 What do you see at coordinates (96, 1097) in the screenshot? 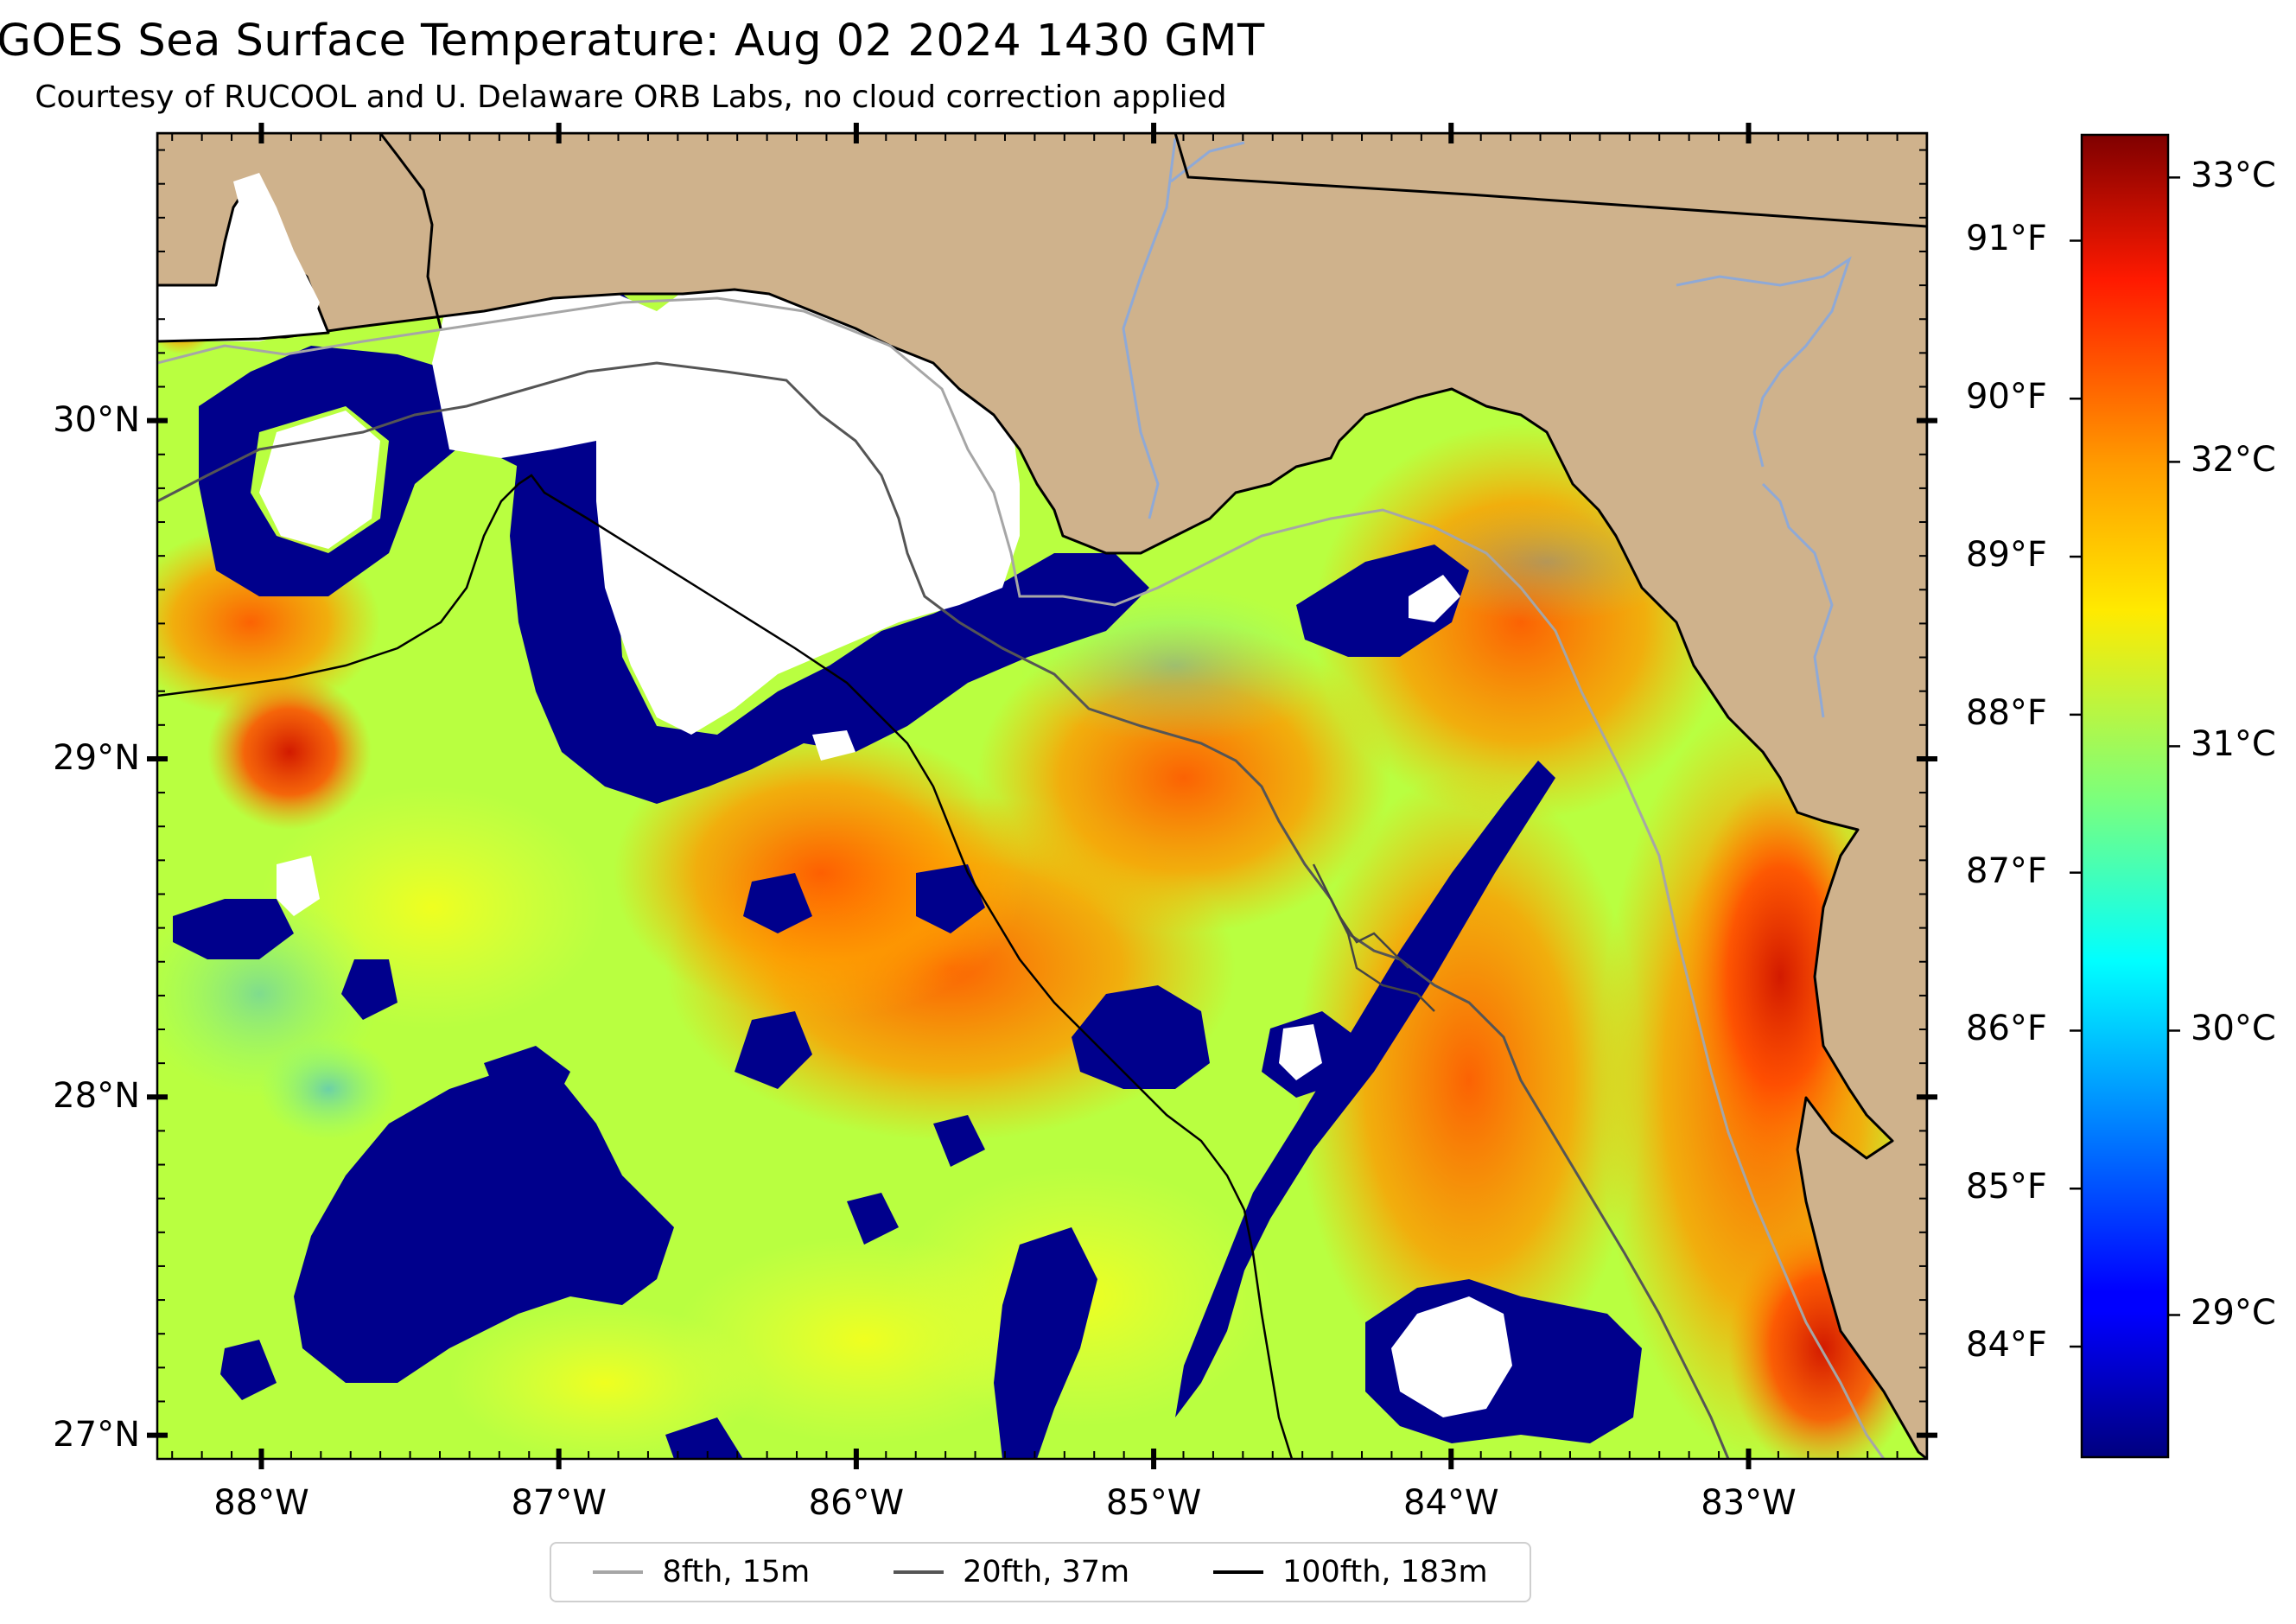
I see `lat-label-2: 28°N` at bounding box center [96, 1097].